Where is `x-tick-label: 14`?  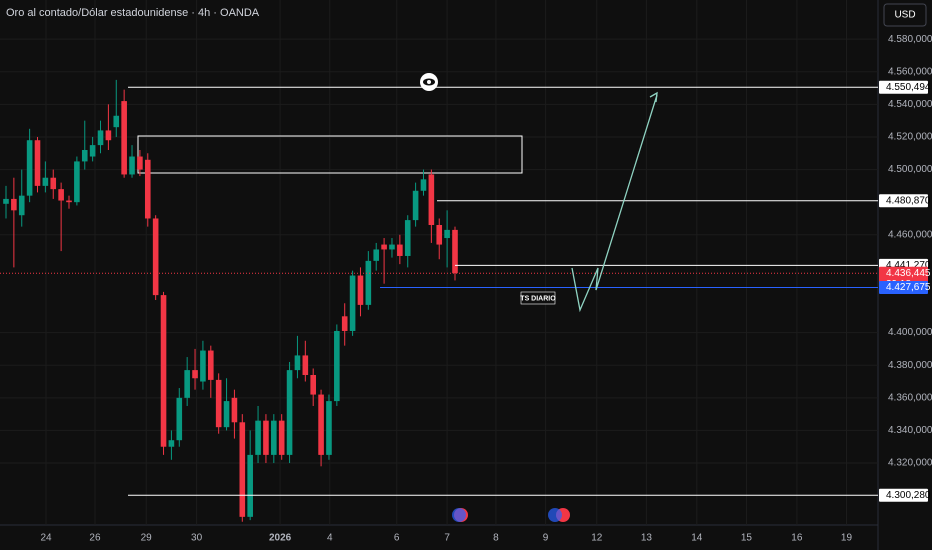
x-tick-label: 14 is located at coordinates (697, 538).